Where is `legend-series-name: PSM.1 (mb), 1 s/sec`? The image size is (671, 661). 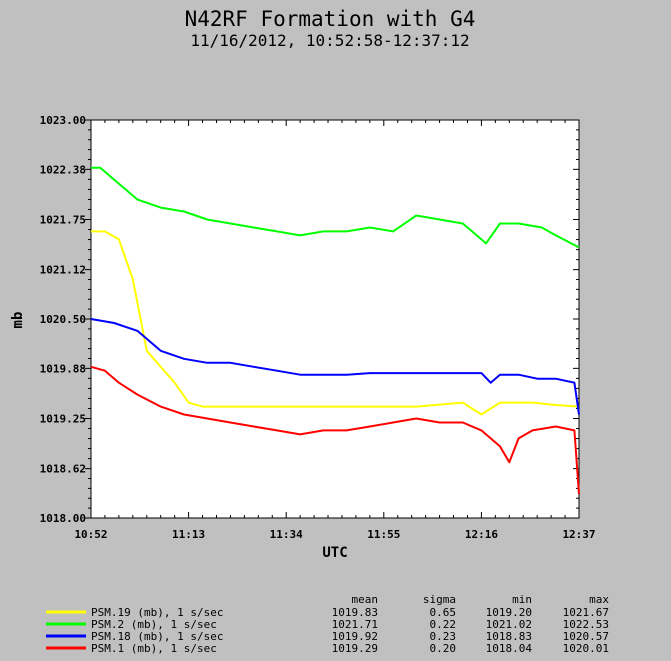
legend-series-name: PSM.1 (mb), 1 s/sec is located at coordinates (154, 648).